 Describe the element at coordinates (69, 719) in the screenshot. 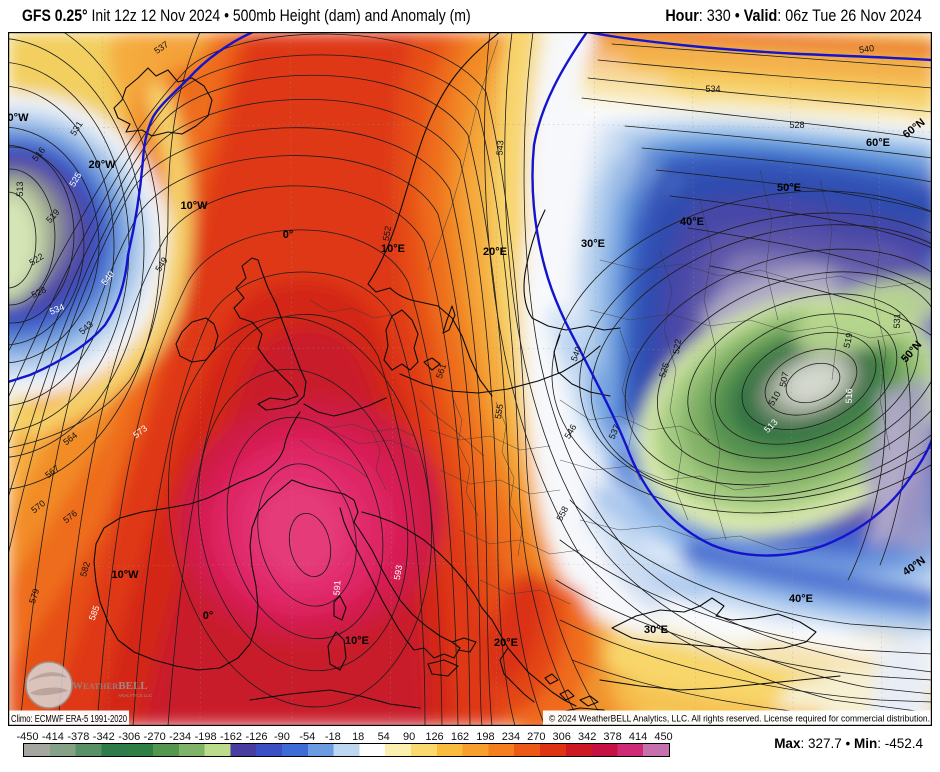

I see `svg-text: Climo: ECMWF ERA-5 1991-2020` at that location.